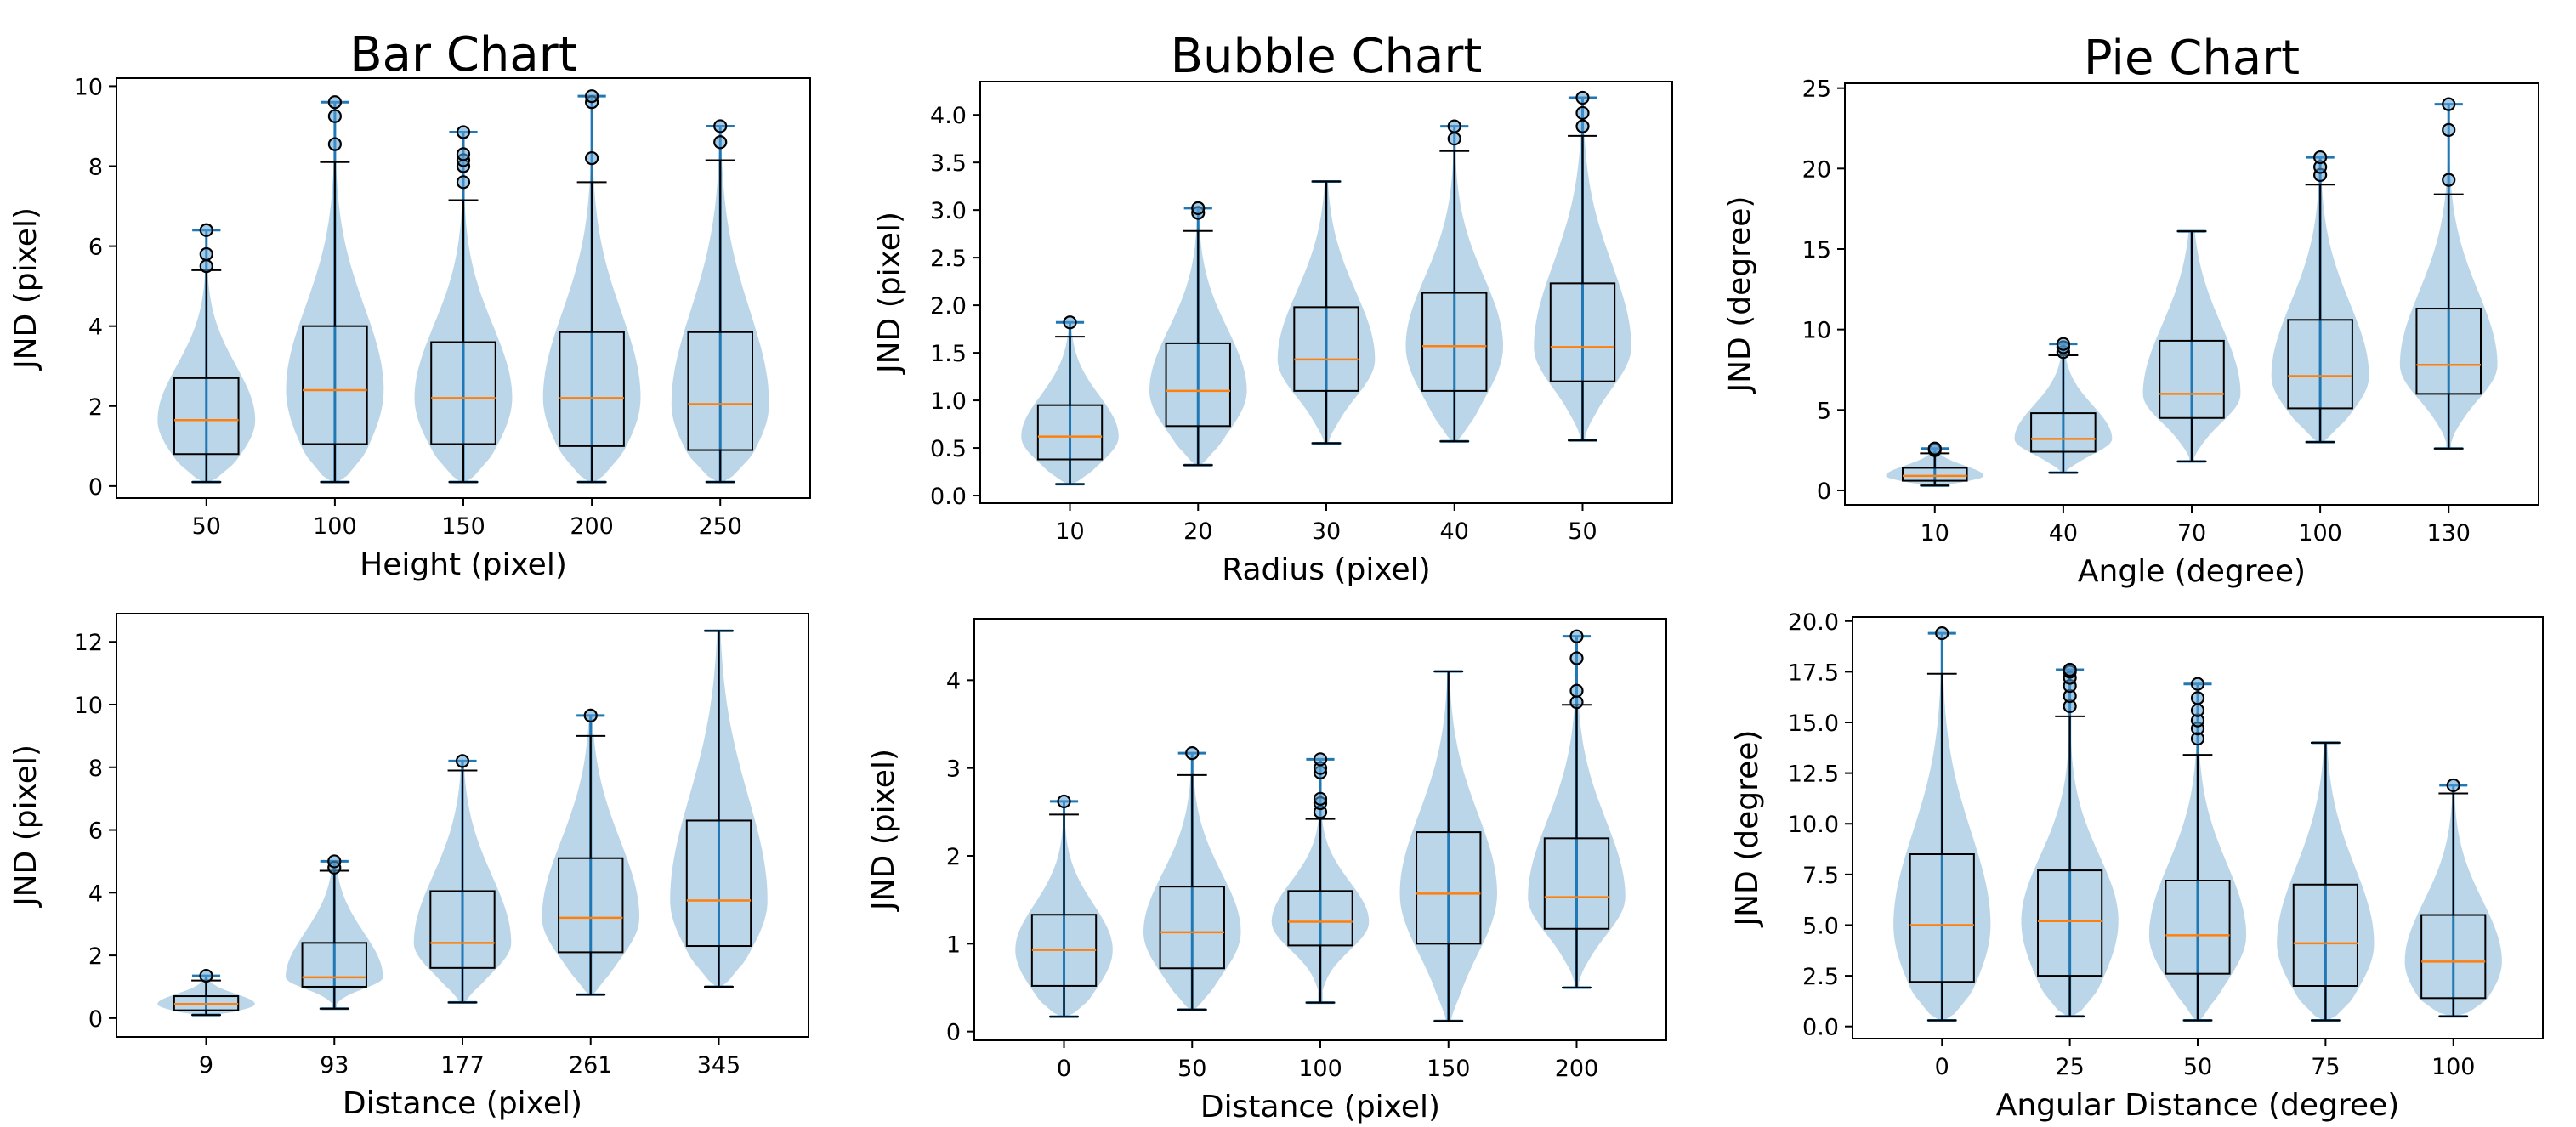 The height and width of the screenshot is (1127, 2576). What do you see at coordinates (2325, 1067) in the screenshot?
I see `x-tick-label: 75` at bounding box center [2325, 1067].